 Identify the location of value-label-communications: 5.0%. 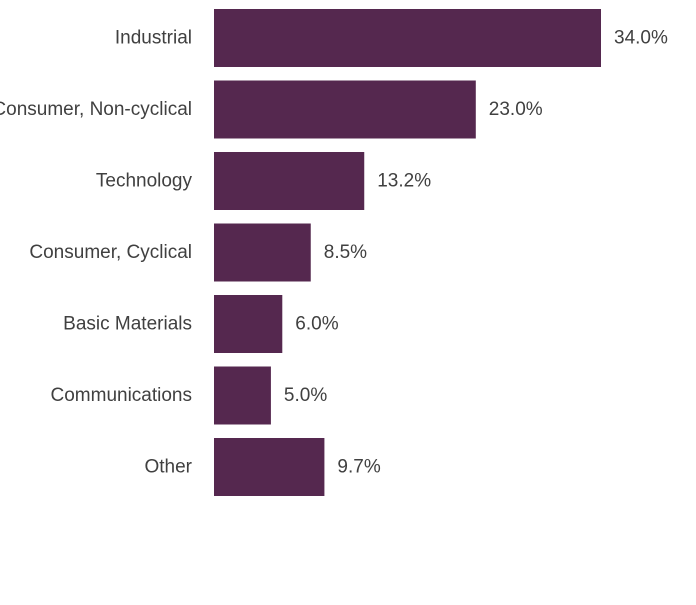
(305, 395).